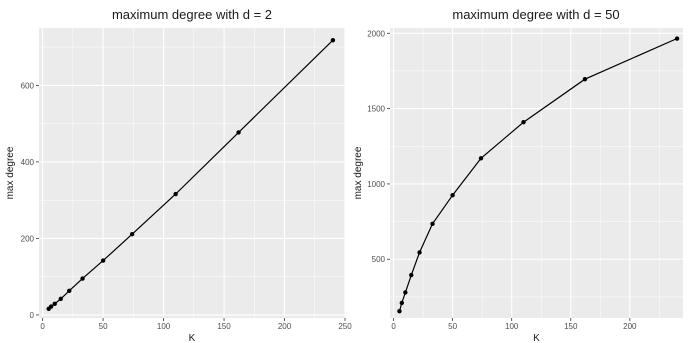 The image size is (688, 343). Describe the element at coordinates (379, 259) in the screenshot. I see `y-tick-label: 500` at that location.